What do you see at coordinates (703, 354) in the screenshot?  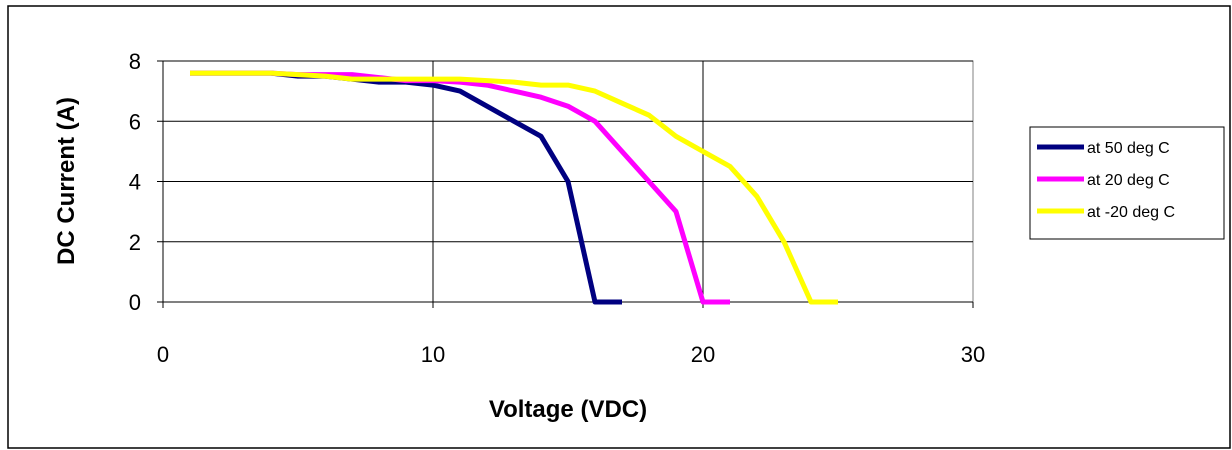 I see `x-tick-label: 20` at bounding box center [703, 354].